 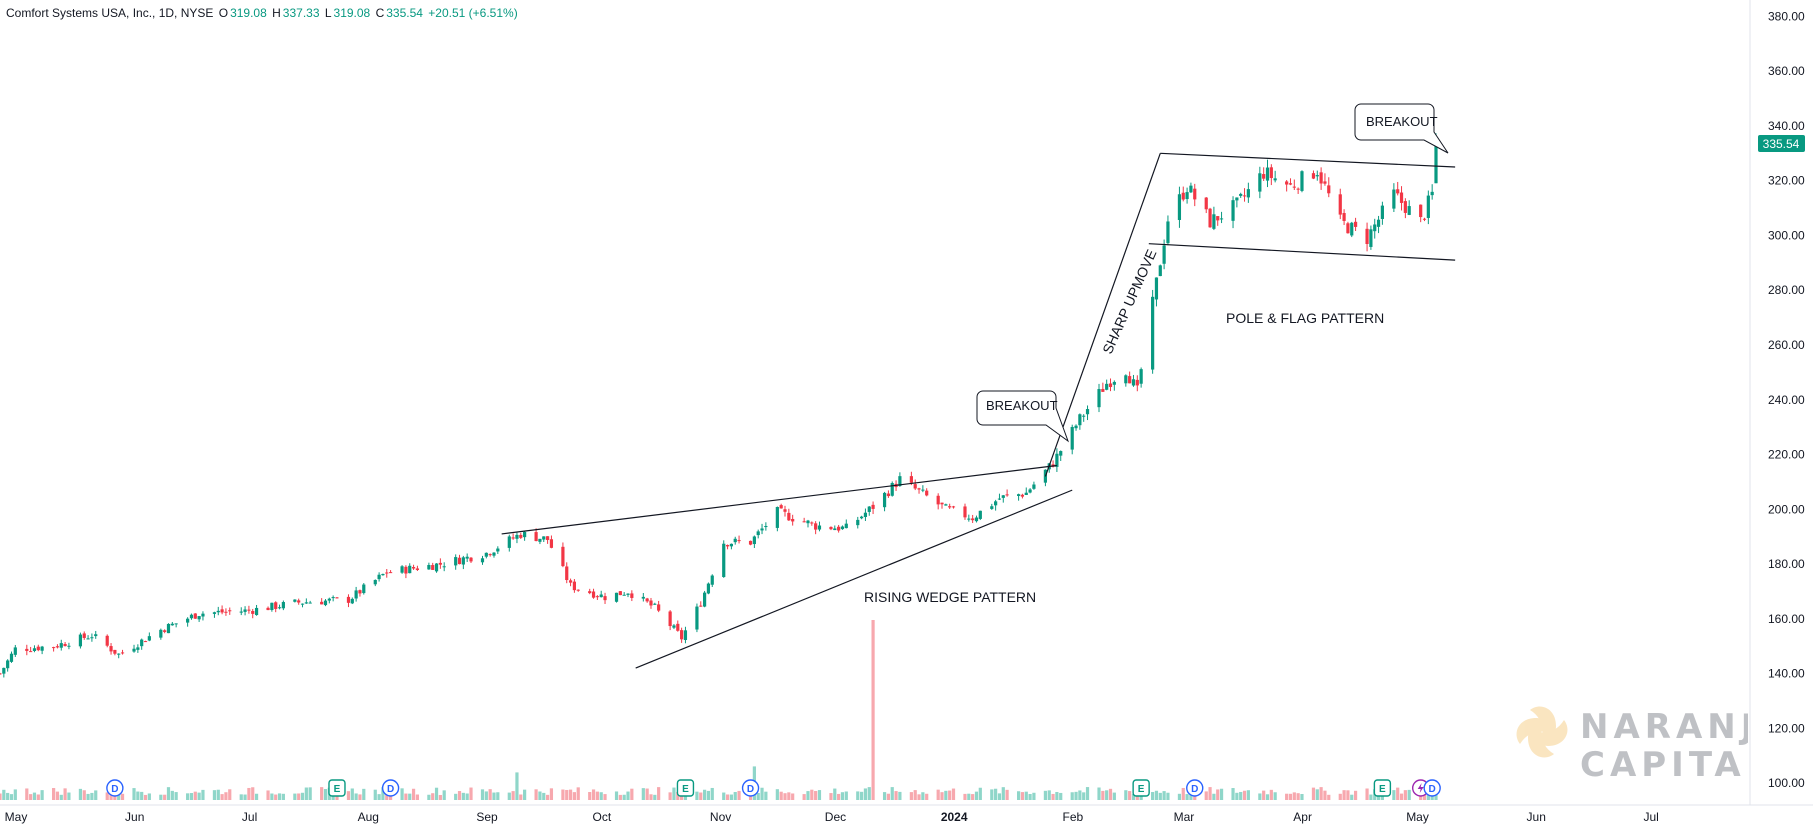 I want to click on lightning-icon, so click(x=1420, y=788).